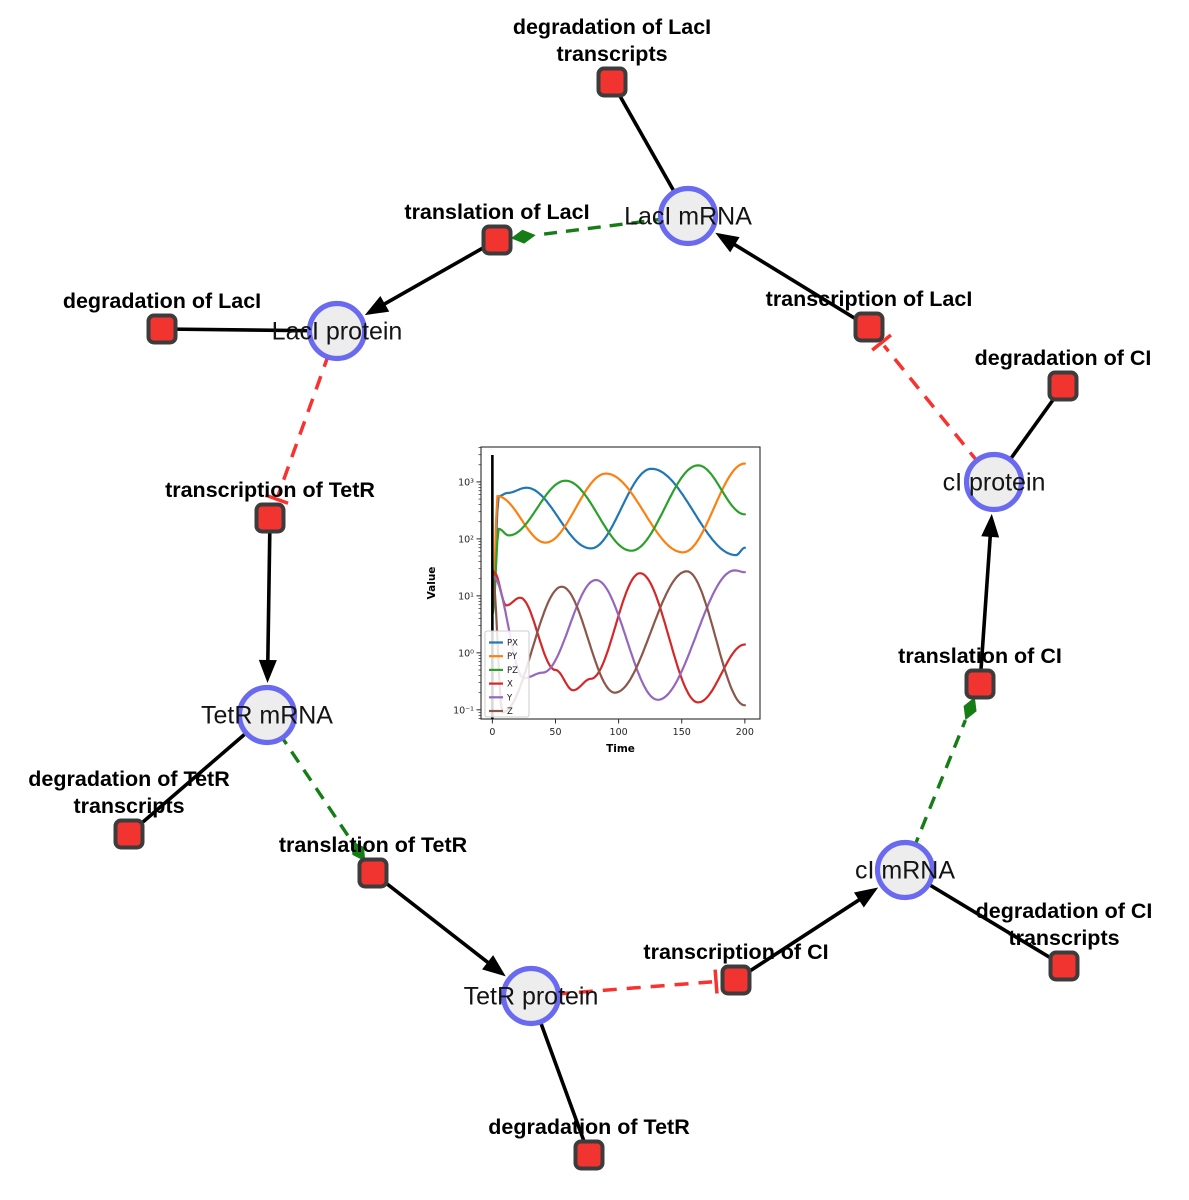 The height and width of the screenshot is (1200, 1189). What do you see at coordinates (612, 27) in the screenshot?
I see `reaction-label-degradation-of-laci-transcripts: degradation of LacI` at bounding box center [612, 27].